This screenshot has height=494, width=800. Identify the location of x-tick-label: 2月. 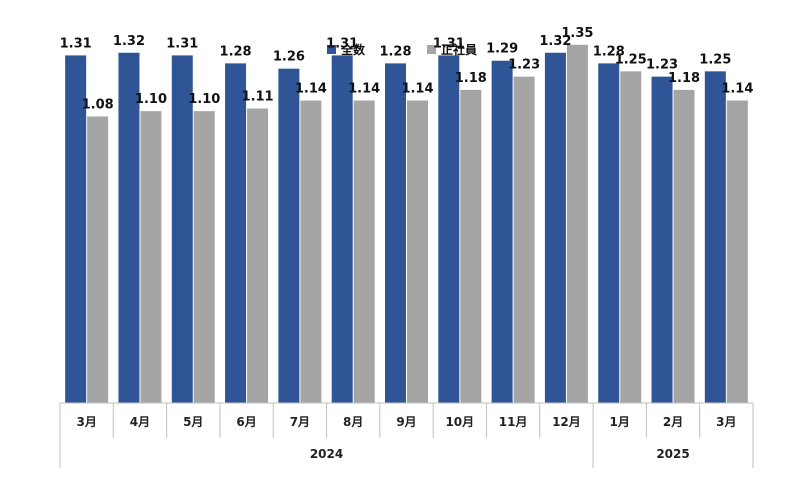
(673, 422).